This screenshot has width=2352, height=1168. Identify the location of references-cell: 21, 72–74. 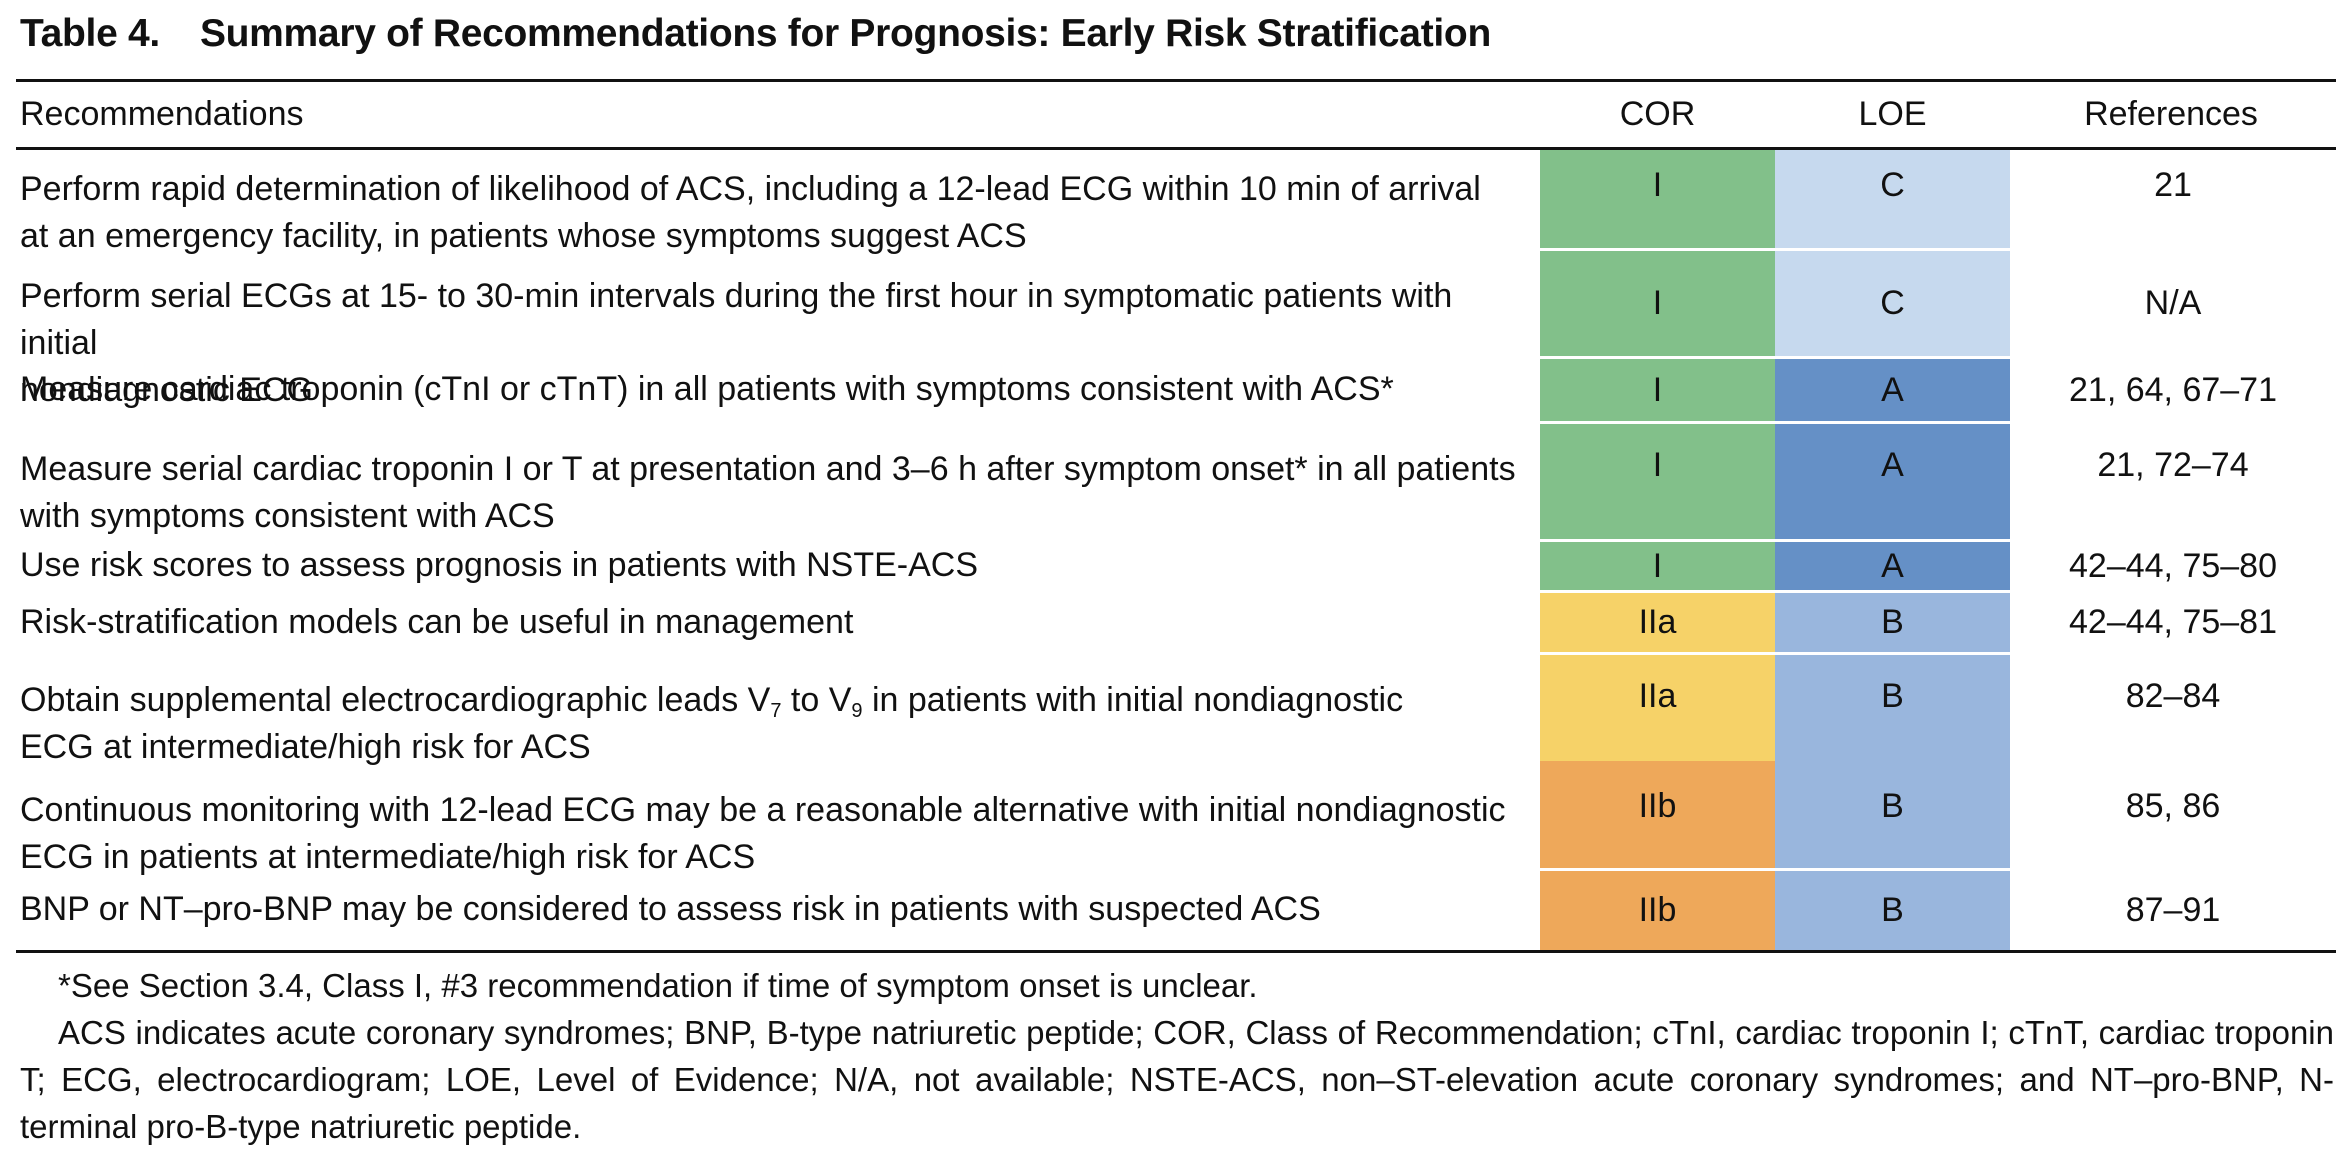
(2173, 481).